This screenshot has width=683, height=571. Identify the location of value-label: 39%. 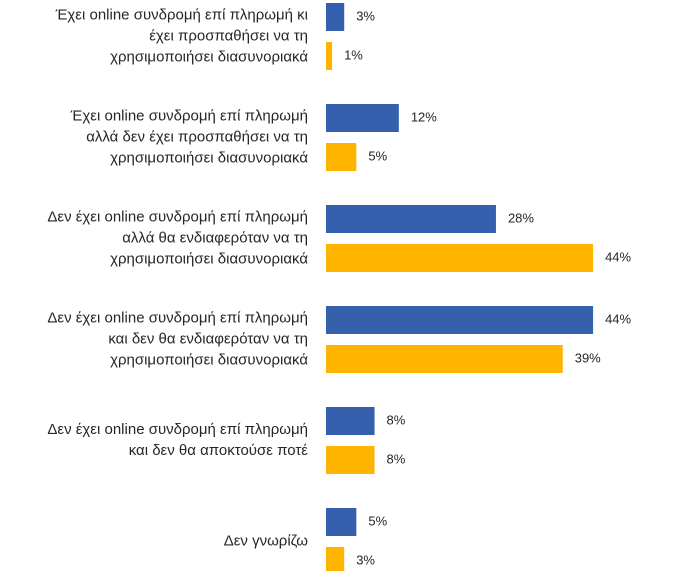
(588, 357).